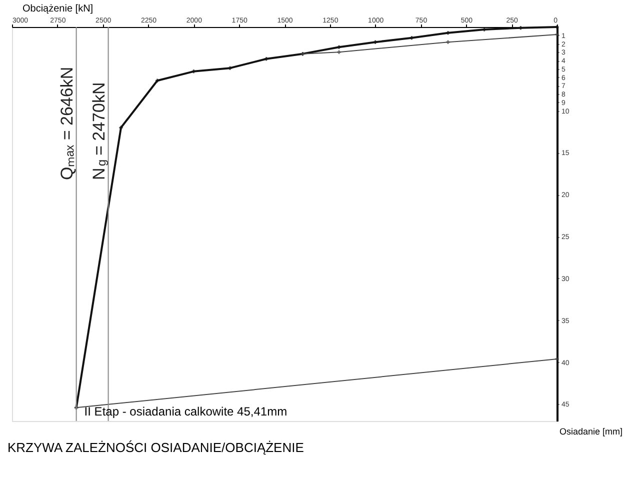 The height and width of the screenshot is (487, 644). I want to click on ref-line-label: Qₘₐₓ = 2646kN, so click(66, 123).